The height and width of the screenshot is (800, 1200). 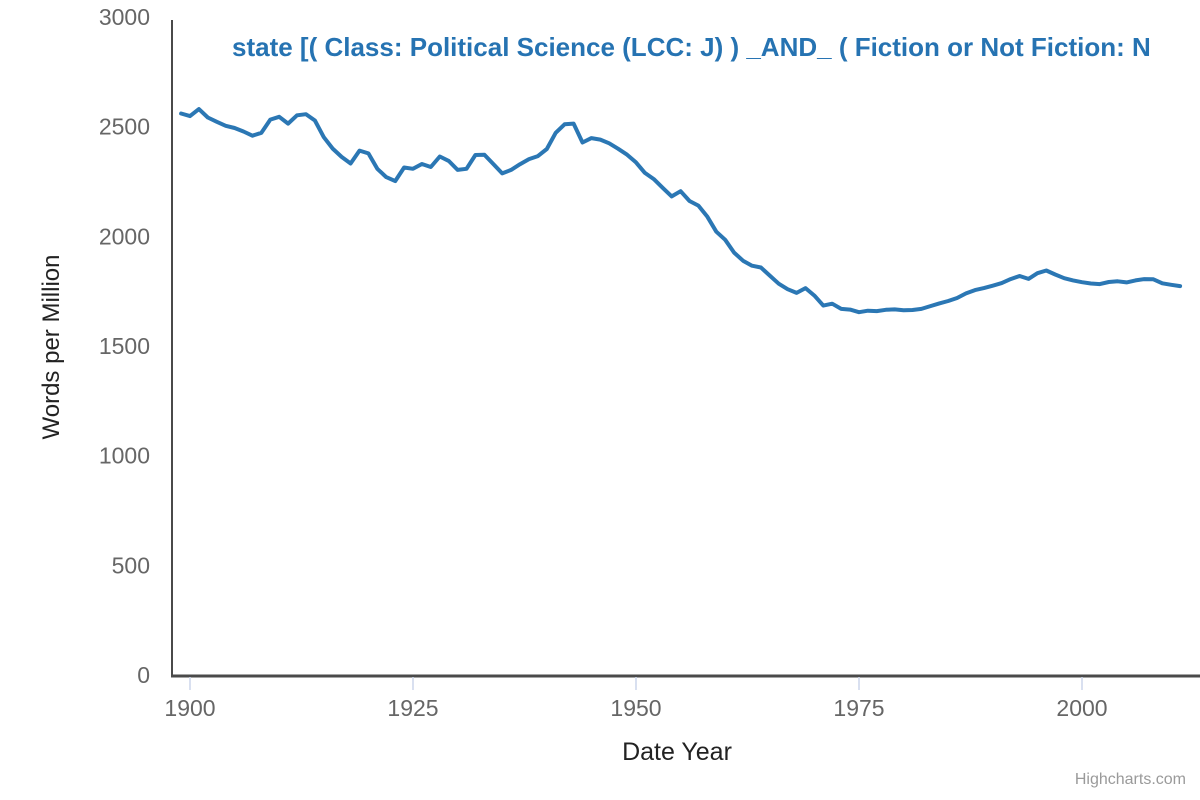 What do you see at coordinates (124, 17) in the screenshot?
I see `y-tick-label: 3000` at bounding box center [124, 17].